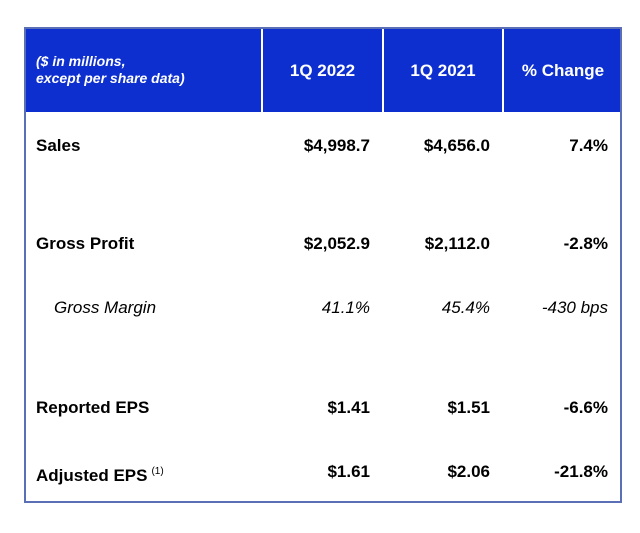  Describe the element at coordinates (323, 408) in the screenshot. I see `row-reported-eps: Reported EPS $1.41 $1.51 -6.6%` at that location.